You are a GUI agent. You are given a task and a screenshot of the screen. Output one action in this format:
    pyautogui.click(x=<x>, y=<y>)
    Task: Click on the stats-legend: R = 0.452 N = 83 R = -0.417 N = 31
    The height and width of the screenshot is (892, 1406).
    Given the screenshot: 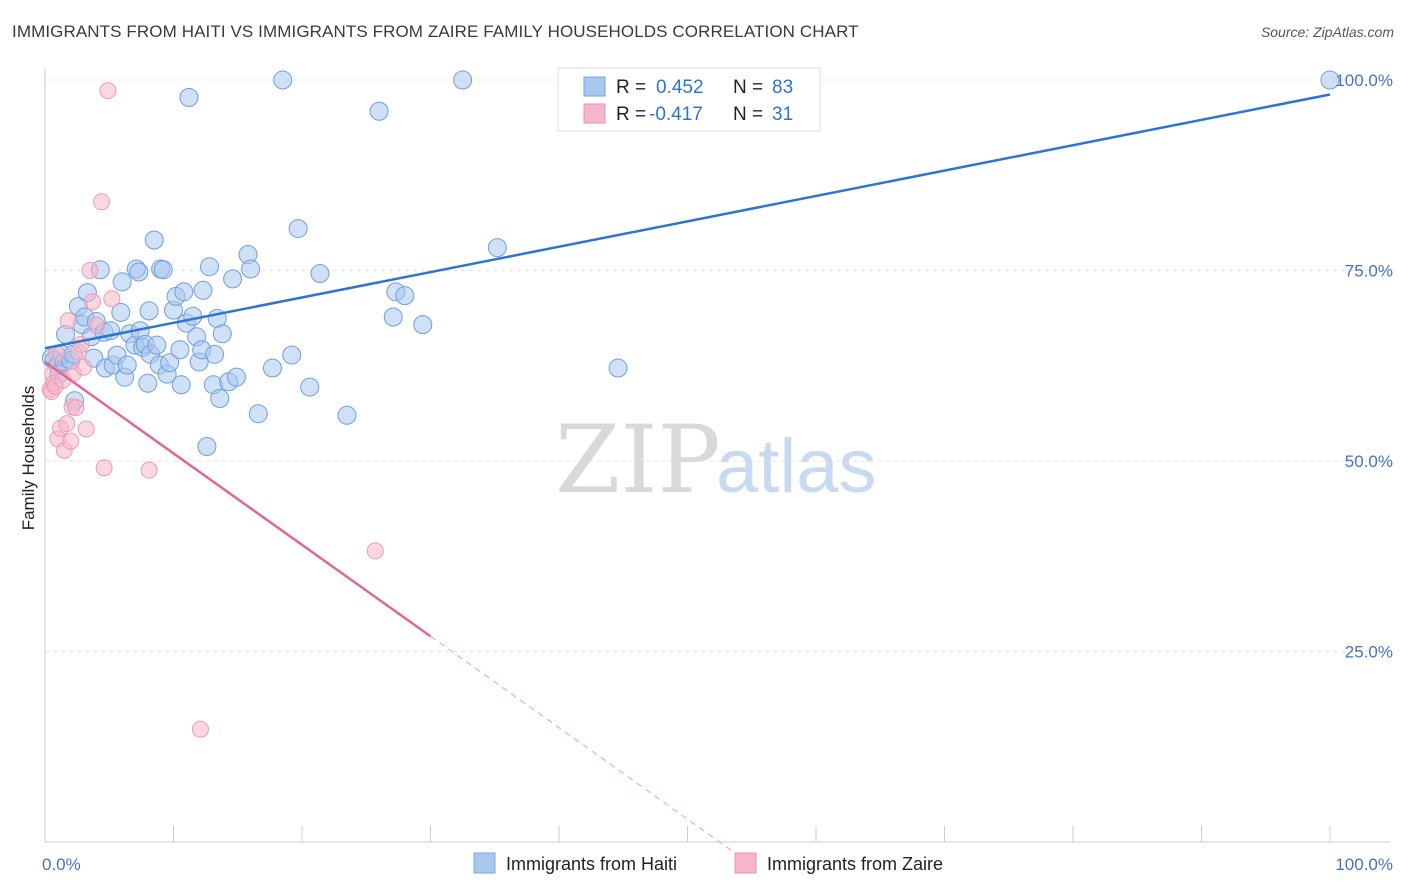 What is the action you would take?
    pyautogui.click(x=689, y=99)
    